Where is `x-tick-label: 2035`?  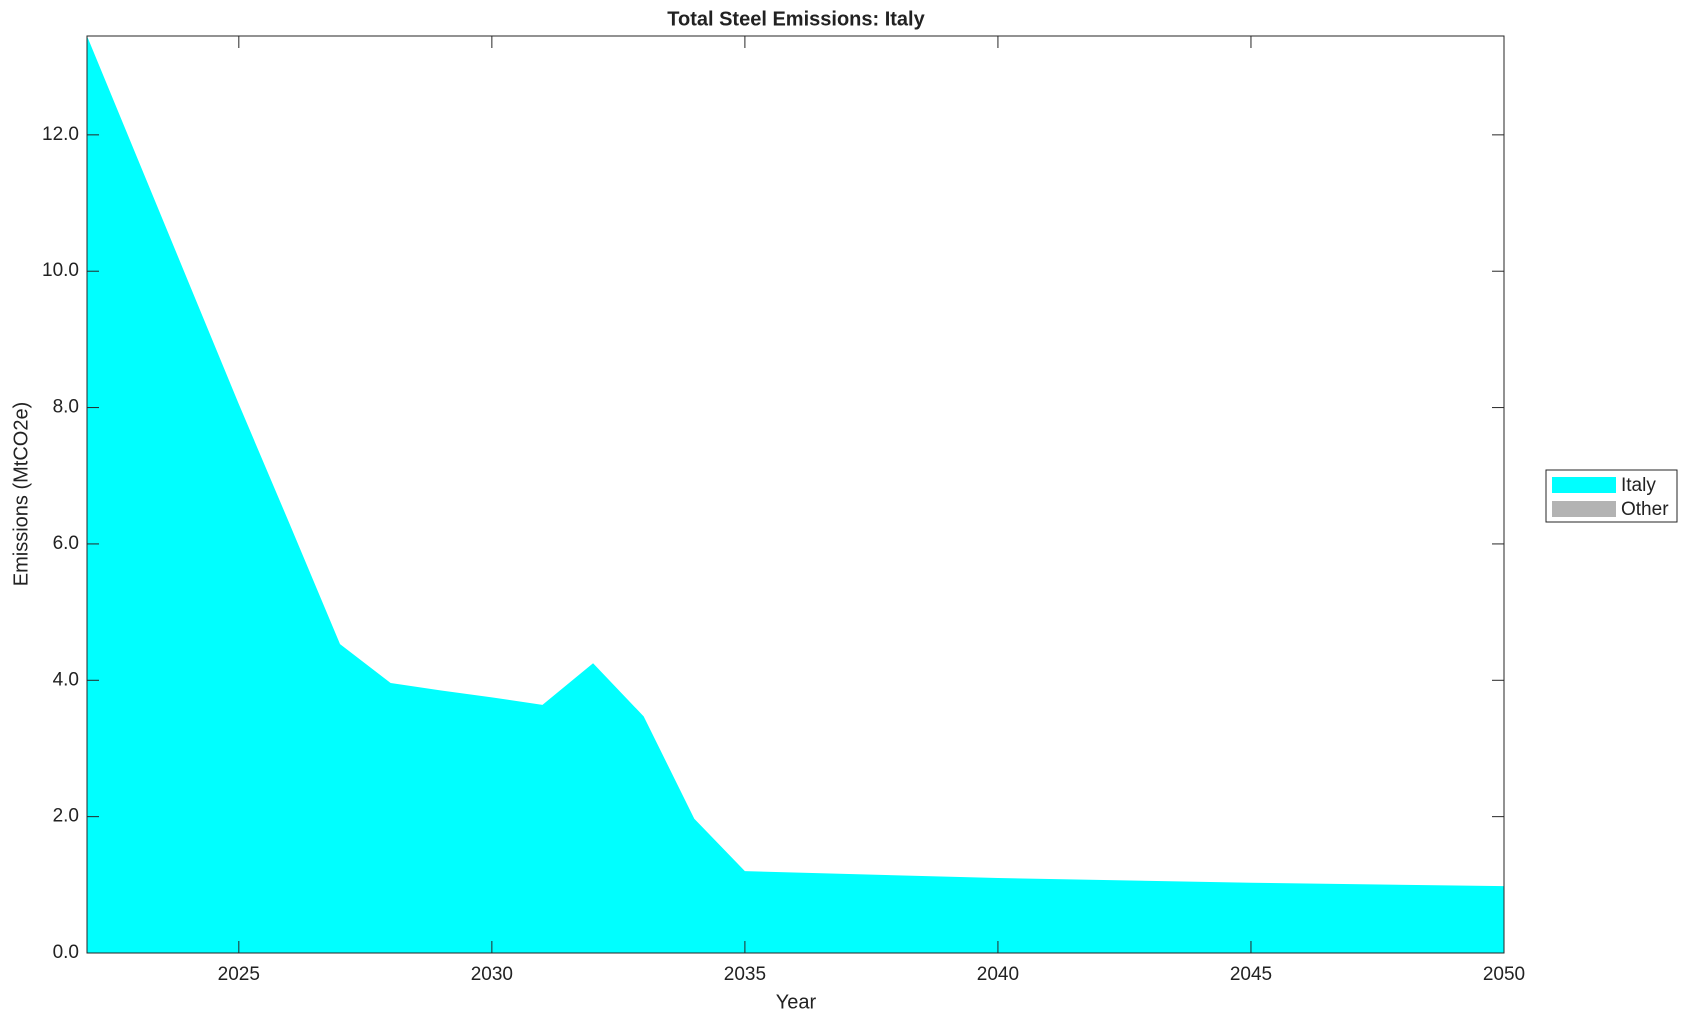 x-tick-label: 2035 is located at coordinates (745, 974).